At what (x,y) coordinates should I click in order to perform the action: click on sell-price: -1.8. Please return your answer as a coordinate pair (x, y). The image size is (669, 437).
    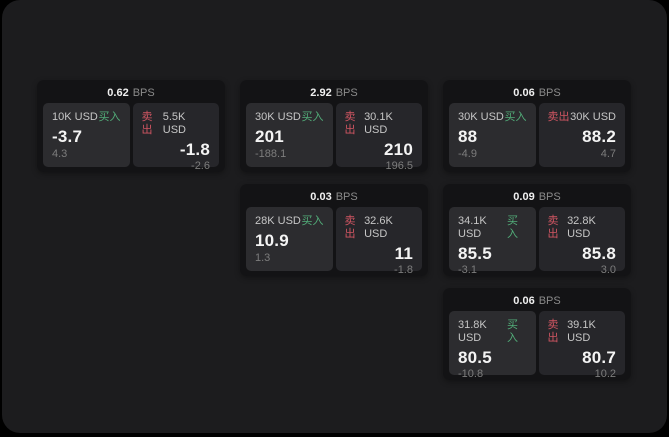
    Looking at the image, I should click on (194, 149).